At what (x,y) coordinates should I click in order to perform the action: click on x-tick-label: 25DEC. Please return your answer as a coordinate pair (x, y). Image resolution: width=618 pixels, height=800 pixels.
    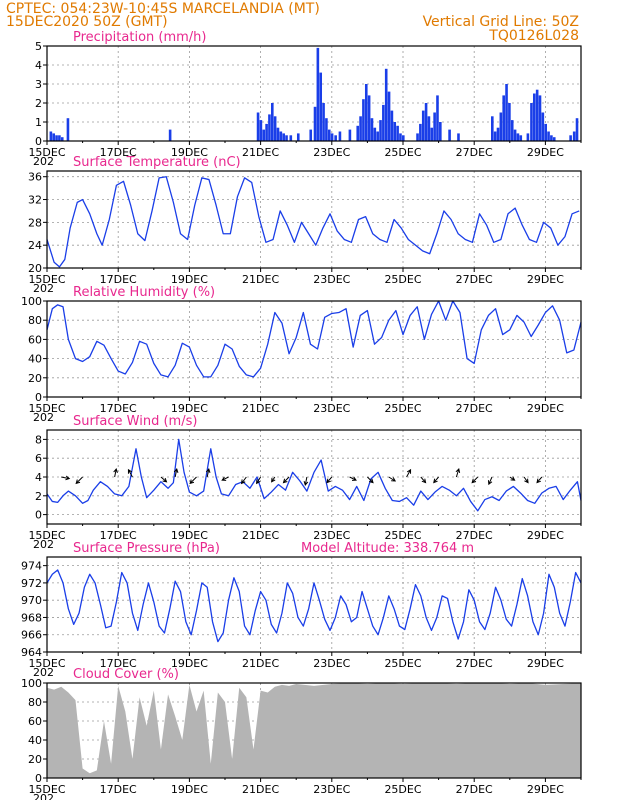
    Looking at the image, I should click on (402, 663).